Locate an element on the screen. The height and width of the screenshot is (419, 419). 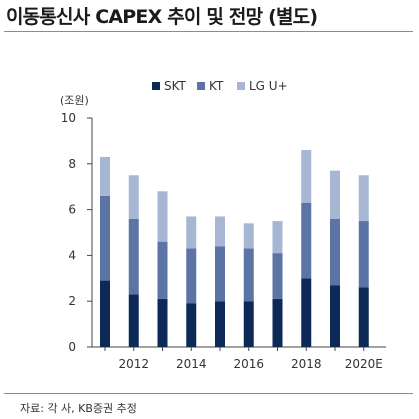
bar-kt-2013 is located at coordinates (162, 270).